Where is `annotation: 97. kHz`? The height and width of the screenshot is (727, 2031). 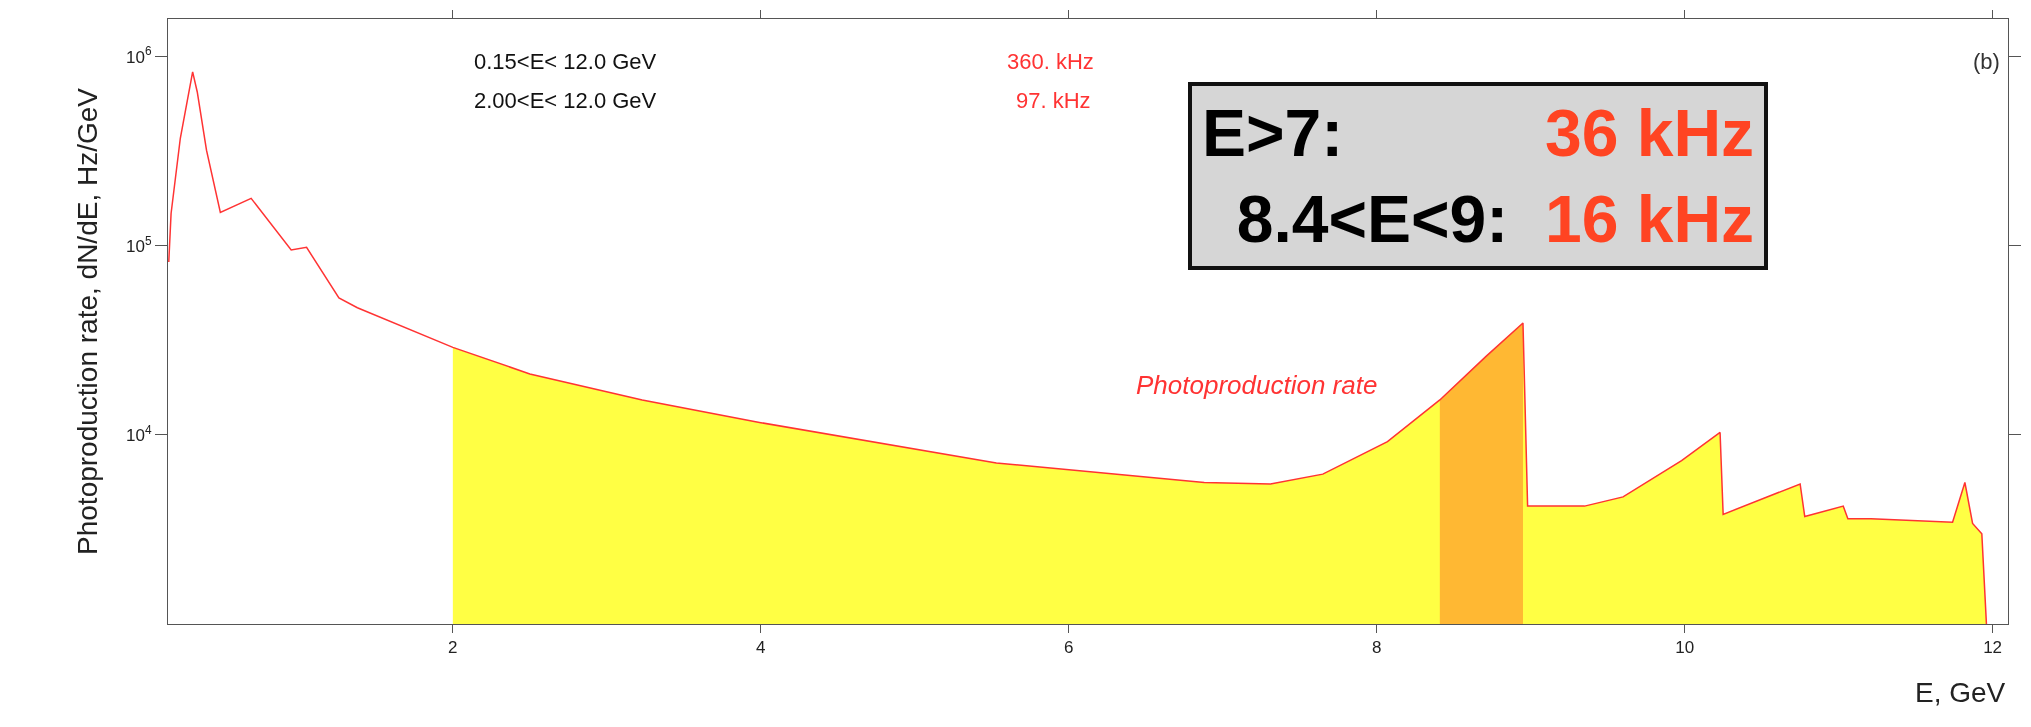
annotation: 97. kHz is located at coordinates (1053, 100).